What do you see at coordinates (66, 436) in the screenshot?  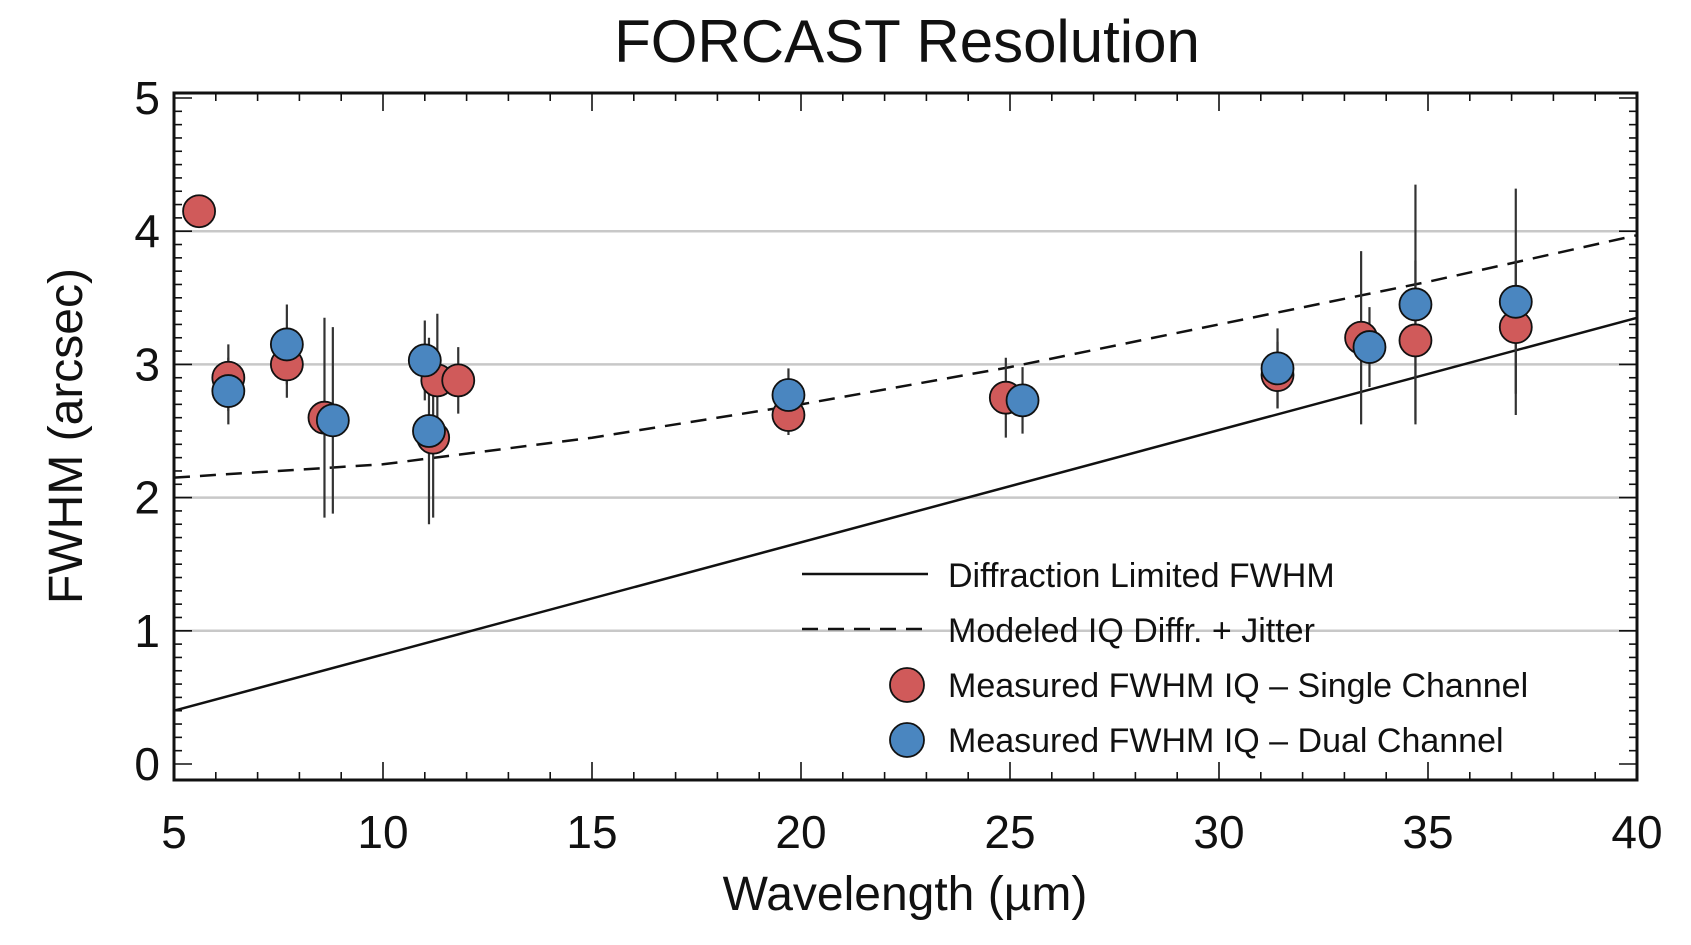 I see `y-axis-label: FWHM (arcsec)` at bounding box center [66, 436].